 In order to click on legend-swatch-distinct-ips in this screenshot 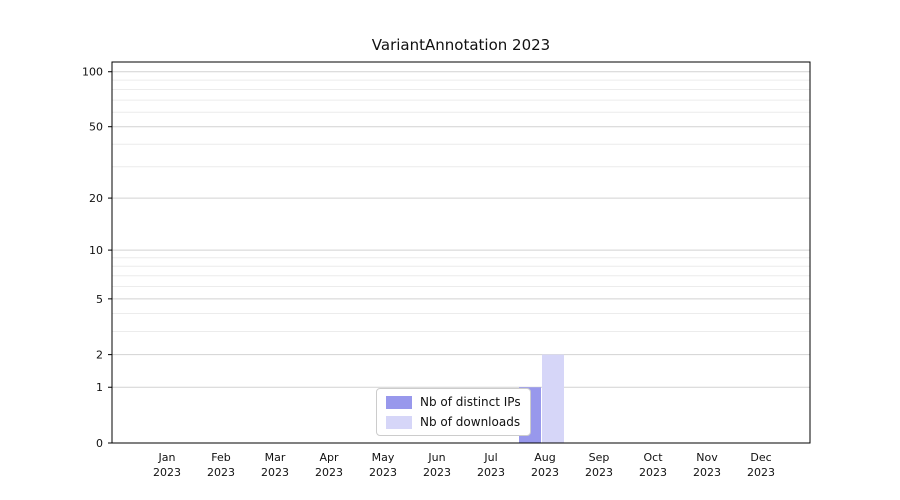, I will do `click(399, 402)`.